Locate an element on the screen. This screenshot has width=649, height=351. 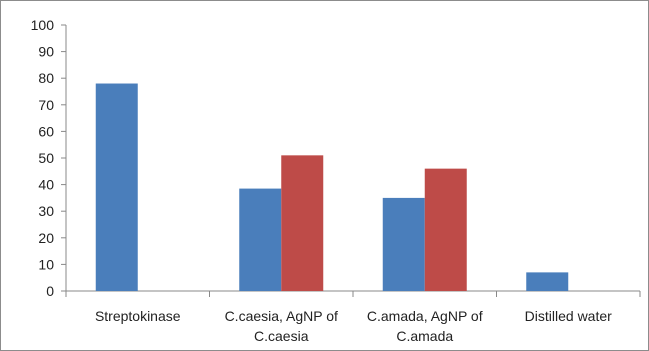
y-tick-label: 60 is located at coordinates (46, 131).